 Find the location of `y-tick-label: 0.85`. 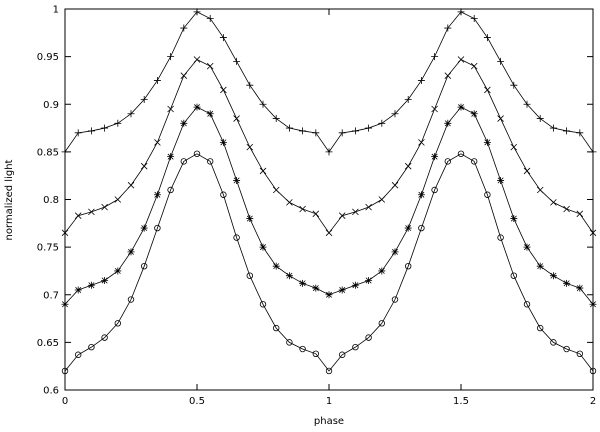

y-tick-label: 0.85 is located at coordinates (48, 152).